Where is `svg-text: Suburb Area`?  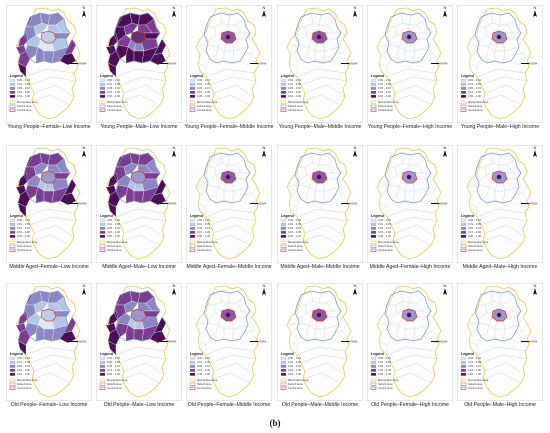
svg-text: Suburb Area is located at coordinates (114, 384).